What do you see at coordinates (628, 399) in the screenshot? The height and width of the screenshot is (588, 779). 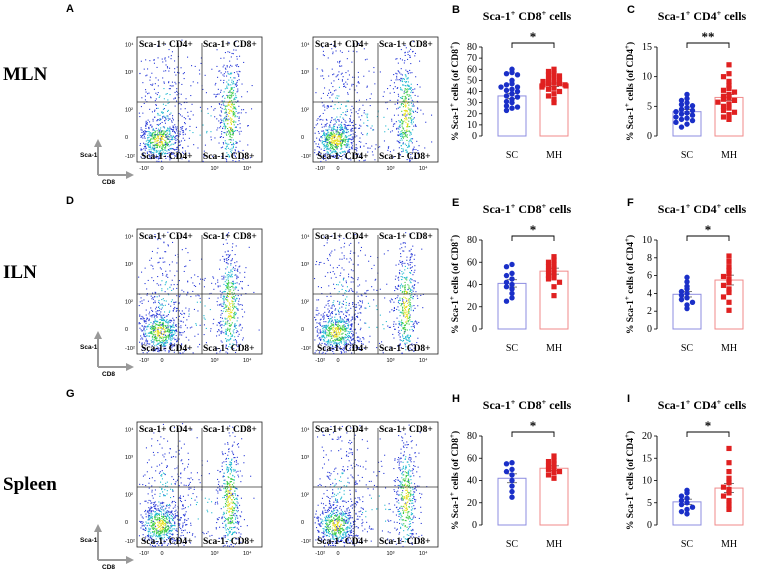 I see `panel-letter-I: I` at bounding box center [628, 399].